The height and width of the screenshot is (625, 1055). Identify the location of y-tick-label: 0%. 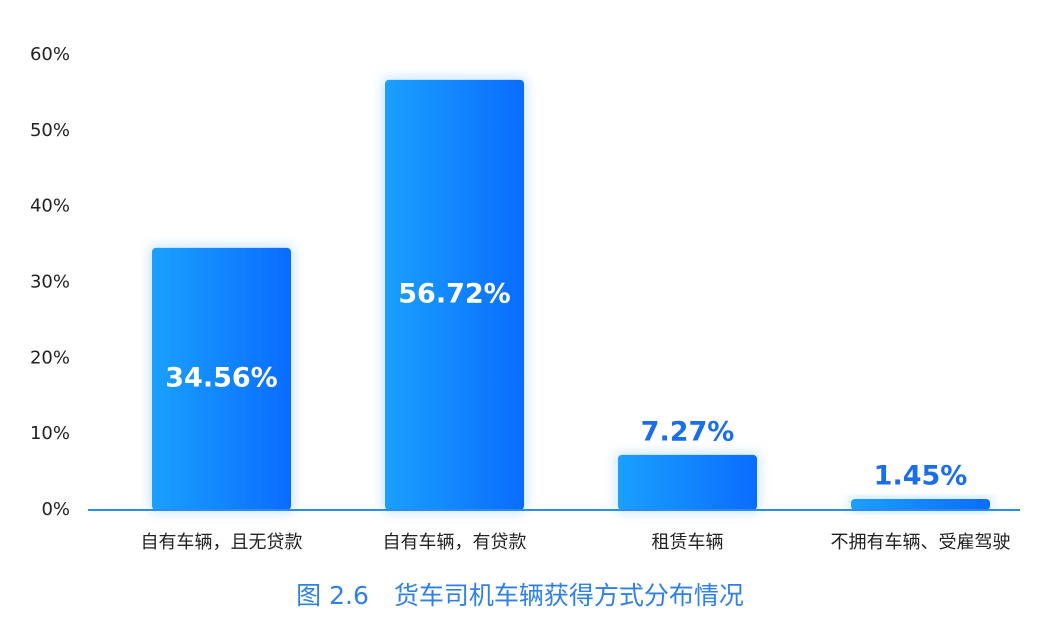
(55, 509).